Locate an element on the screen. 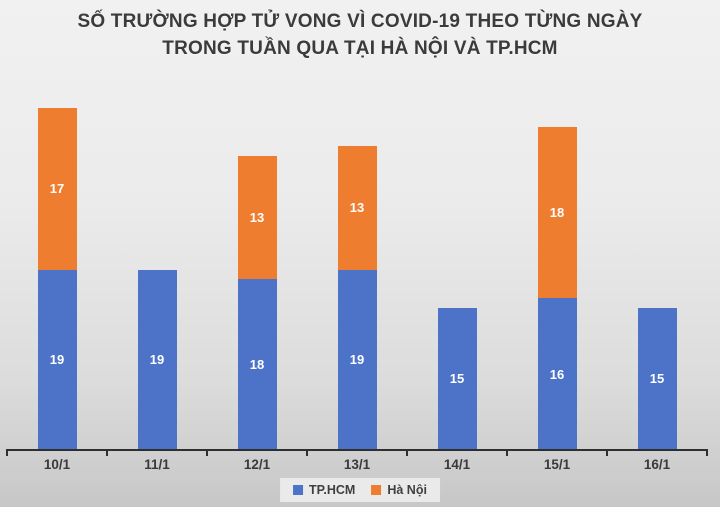  legend-item-tphcm: TP.HCM is located at coordinates (324, 490).